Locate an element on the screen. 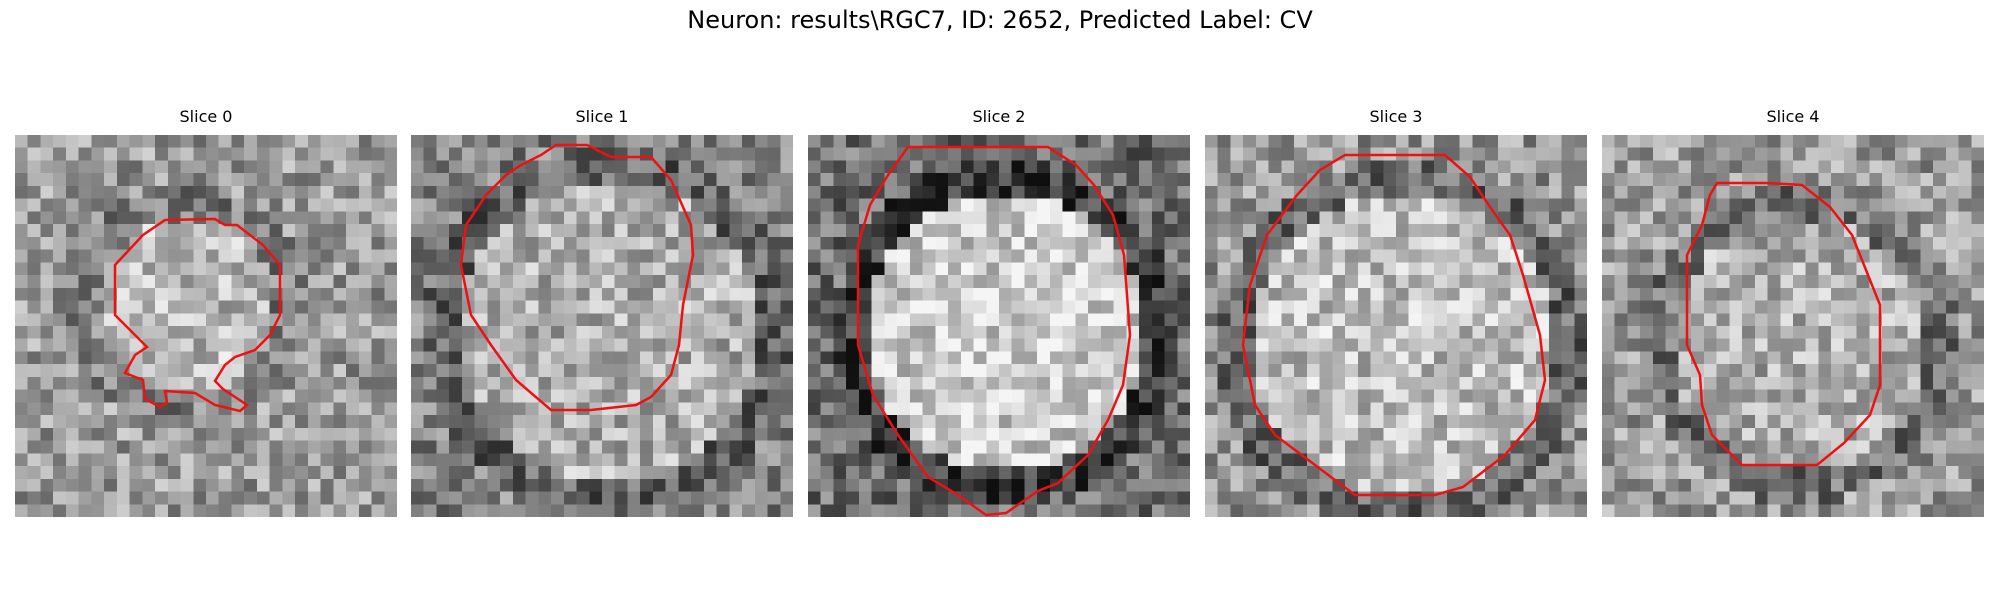 The image size is (2000, 600). slice-title-0: Slice 0 is located at coordinates (206, 116).